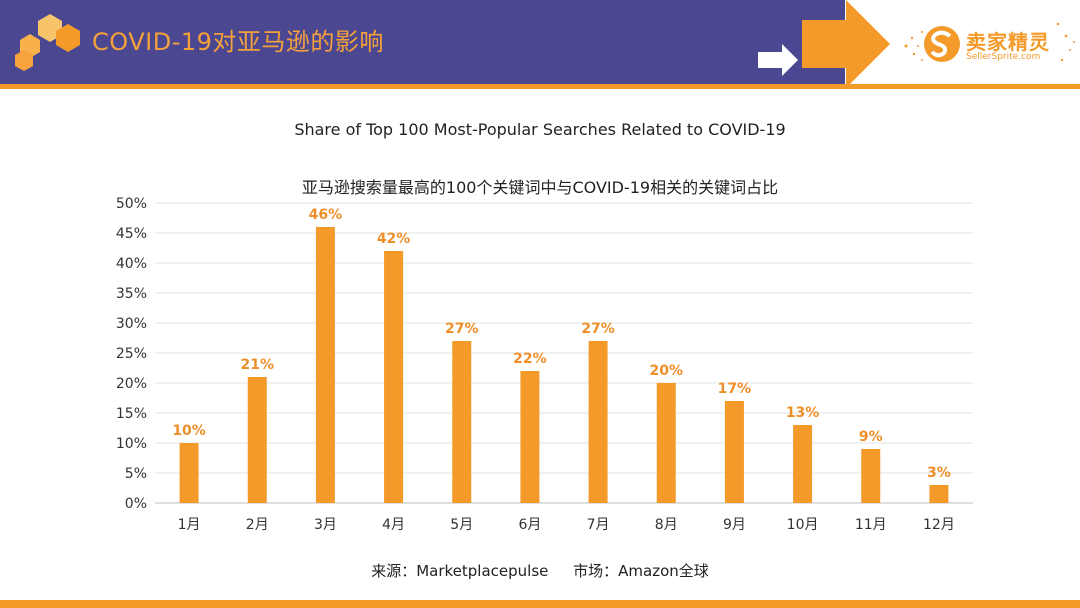 The height and width of the screenshot is (608, 1080). Describe the element at coordinates (422, 42) in the screenshot. I see `header-band` at that location.